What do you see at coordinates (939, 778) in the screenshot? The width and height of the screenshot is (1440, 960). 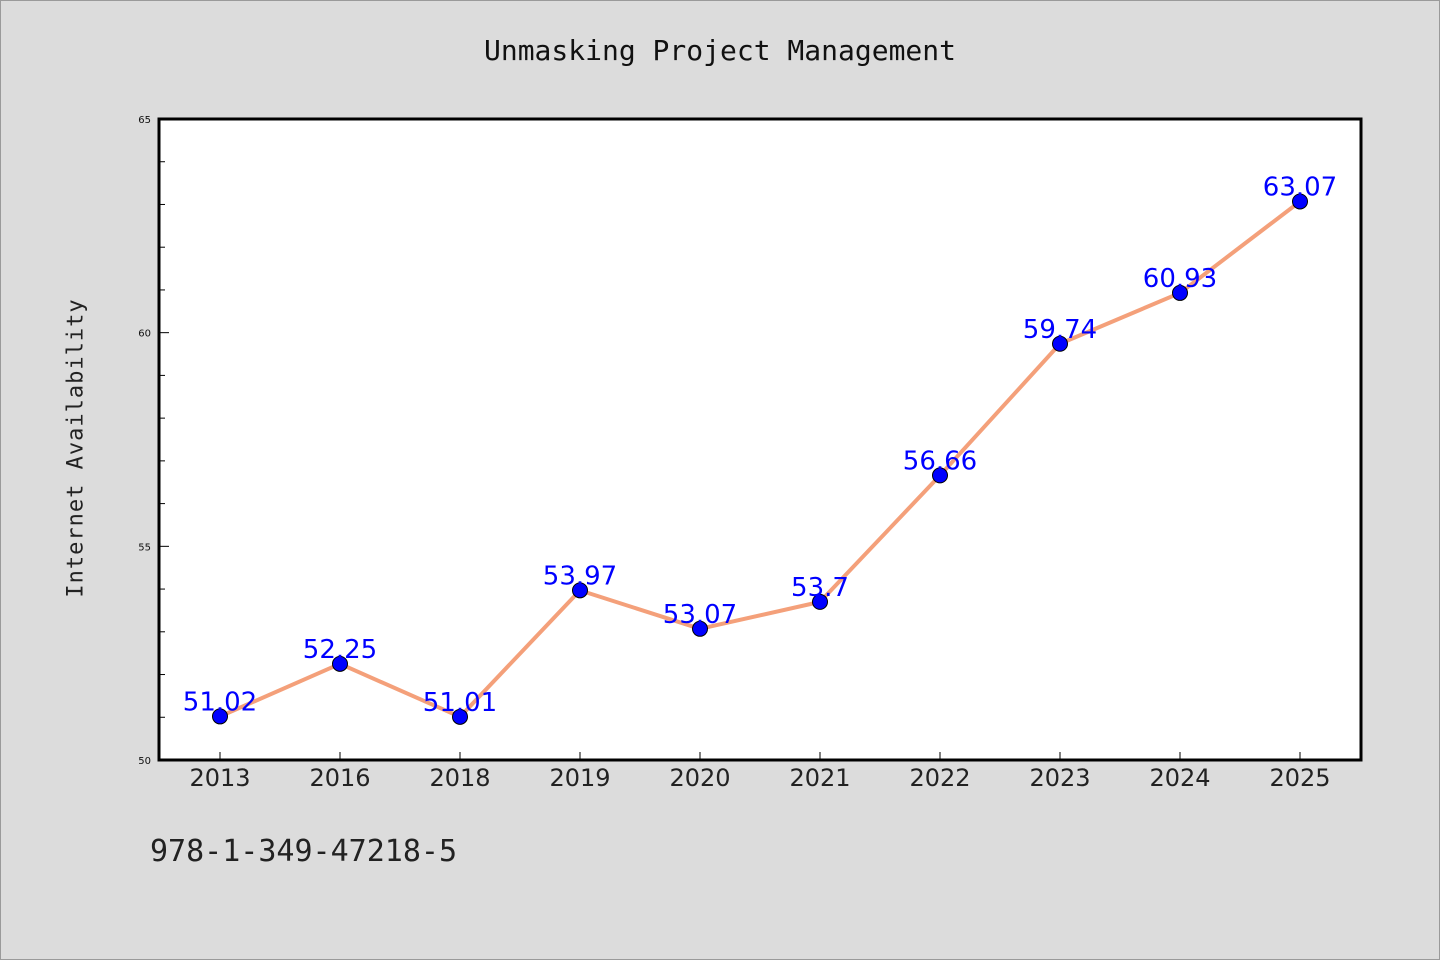 I see `x-tick-label: 2022` at bounding box center [939, 778].